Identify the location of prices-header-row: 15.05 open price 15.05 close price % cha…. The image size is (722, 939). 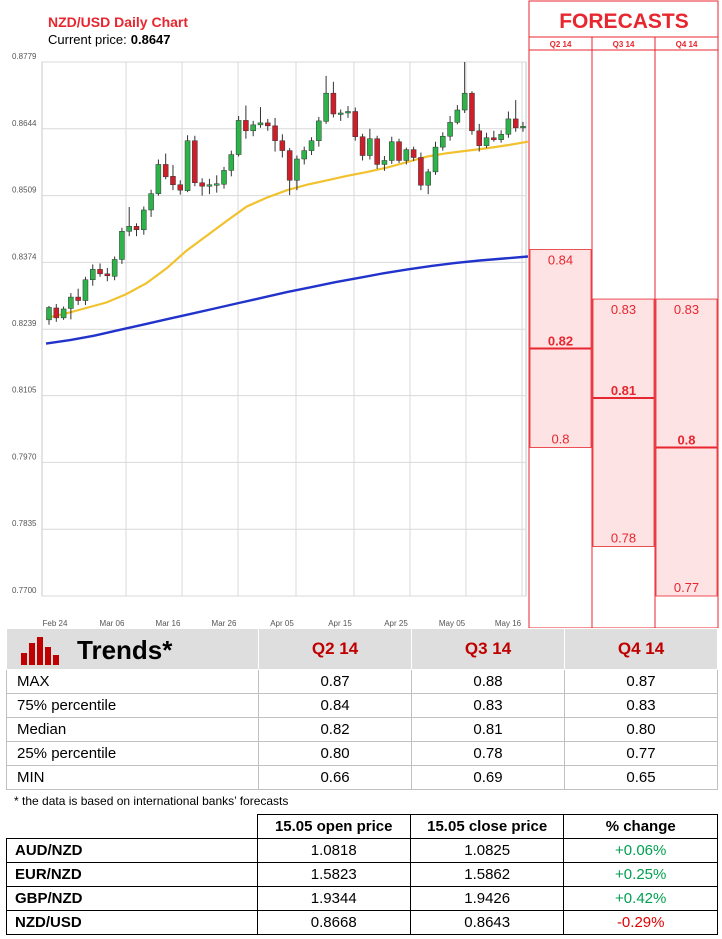
(362, 826).